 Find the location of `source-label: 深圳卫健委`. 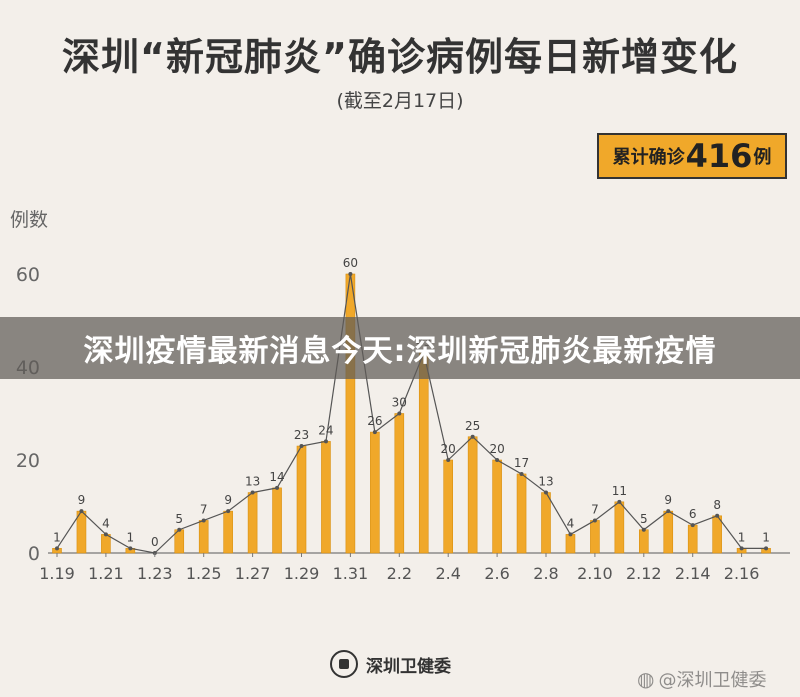

source-label: 深圳卫健委 is located at coordinates (408, 666).